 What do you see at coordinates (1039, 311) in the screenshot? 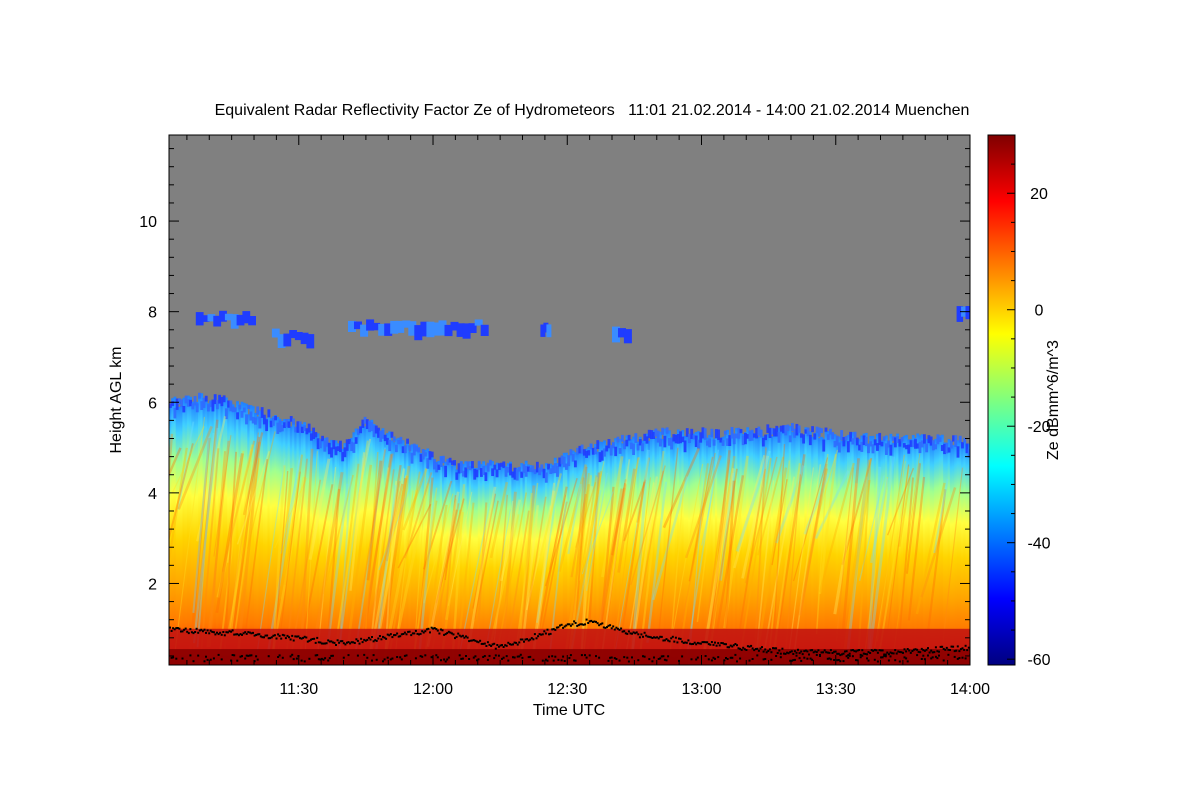
I see `colorbar-tick-label: 0` at bounding box center [1039, 311].